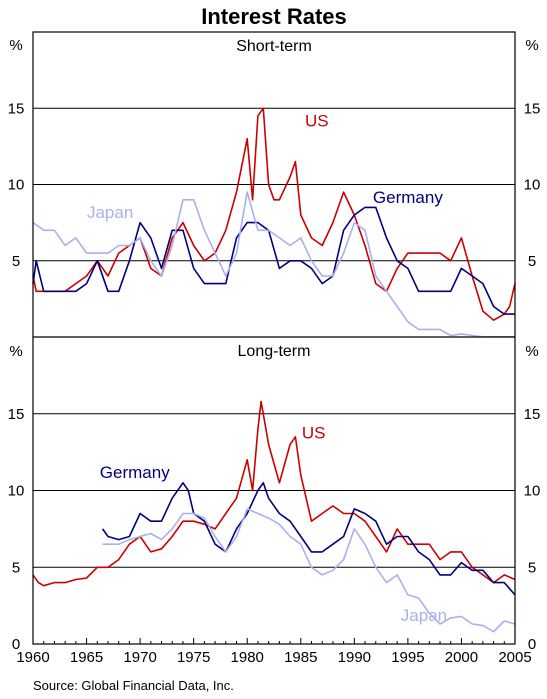 This screenshot has height=699, width=547. I want to click on x-tick-label: 1960, so click(32, 657).